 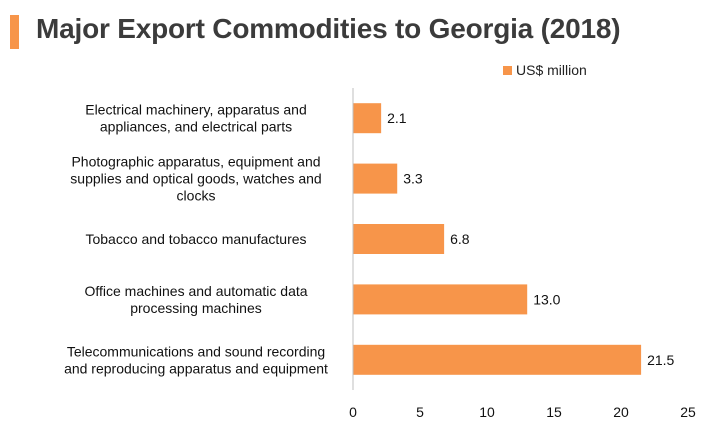 I want to click on legend: US$ million, so click(x=545, y=70).